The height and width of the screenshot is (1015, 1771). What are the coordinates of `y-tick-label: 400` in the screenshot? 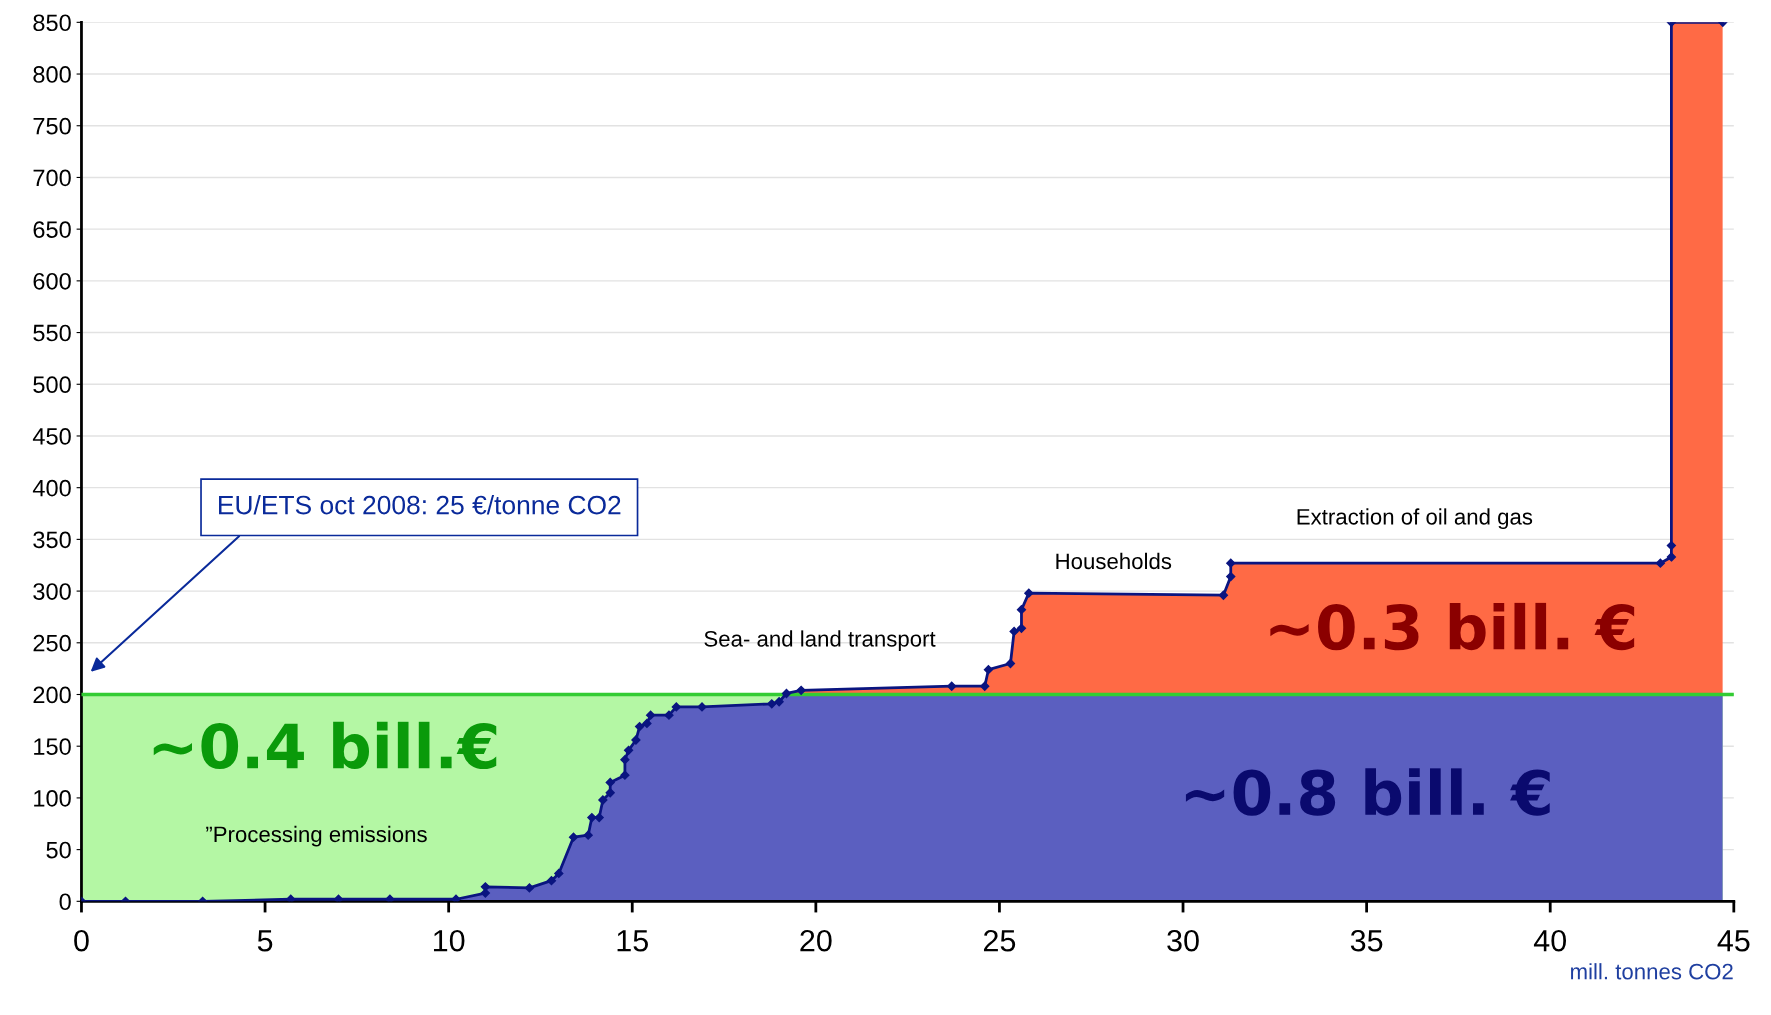 It's located at (51, 488).